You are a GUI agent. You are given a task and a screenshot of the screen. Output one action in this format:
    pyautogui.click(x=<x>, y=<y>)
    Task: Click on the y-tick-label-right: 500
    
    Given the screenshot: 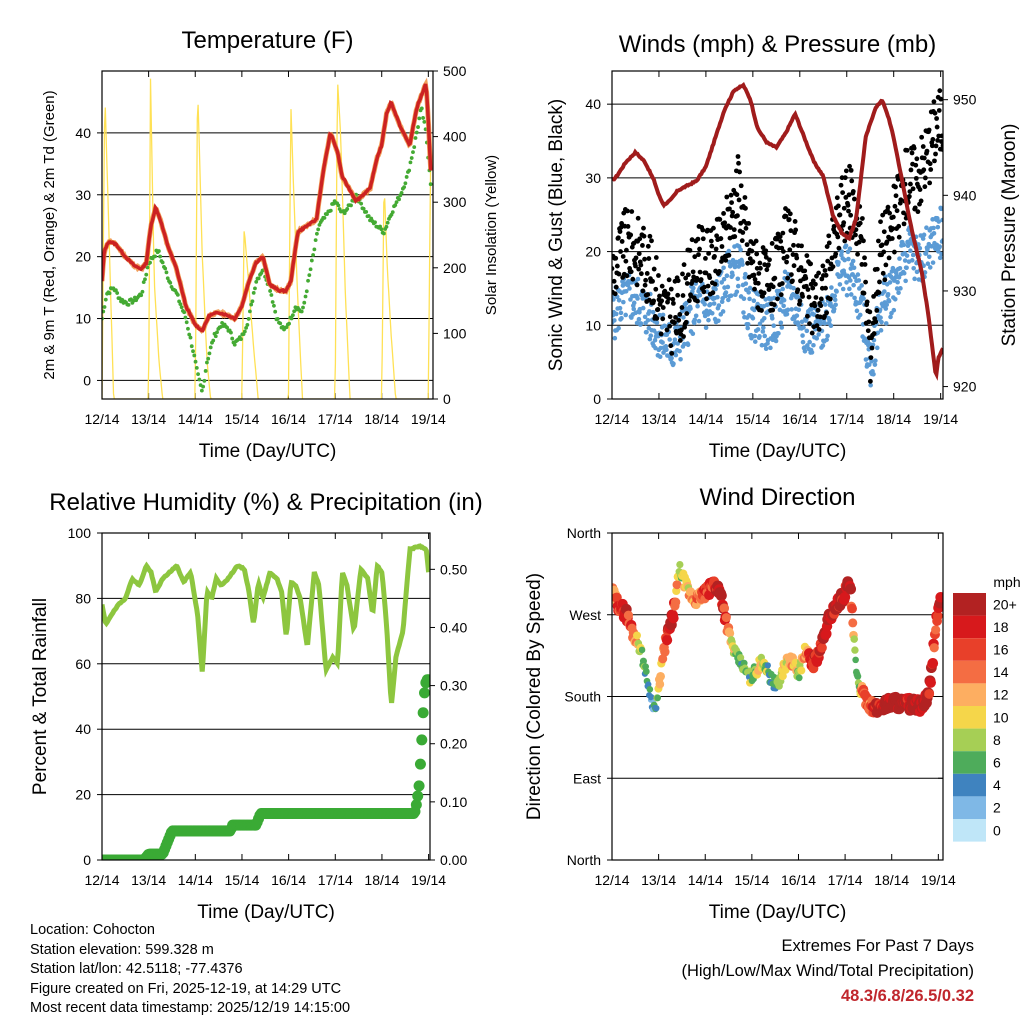 What is the action you would take?
    pyautogui.click(x=455, y=71)
    